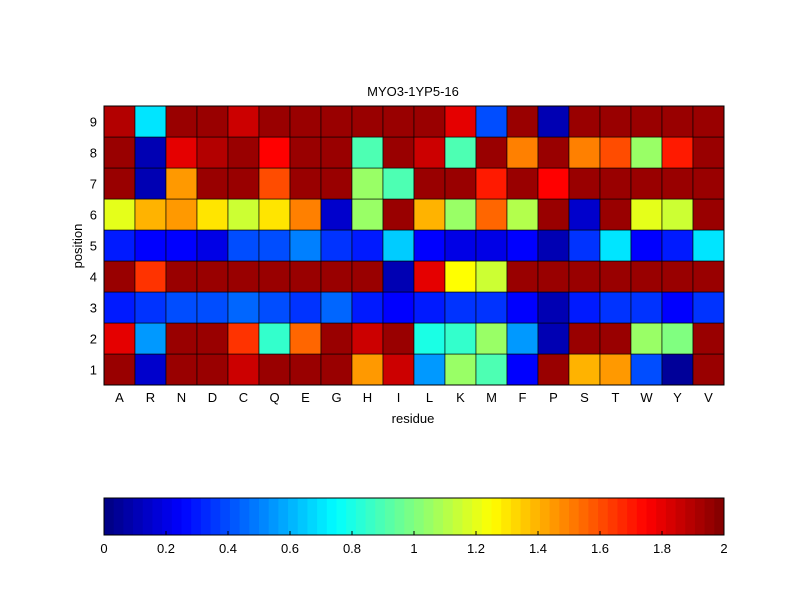 The image size is (800, 600). I want to click on x-tick-label: H, so click(367, 397).